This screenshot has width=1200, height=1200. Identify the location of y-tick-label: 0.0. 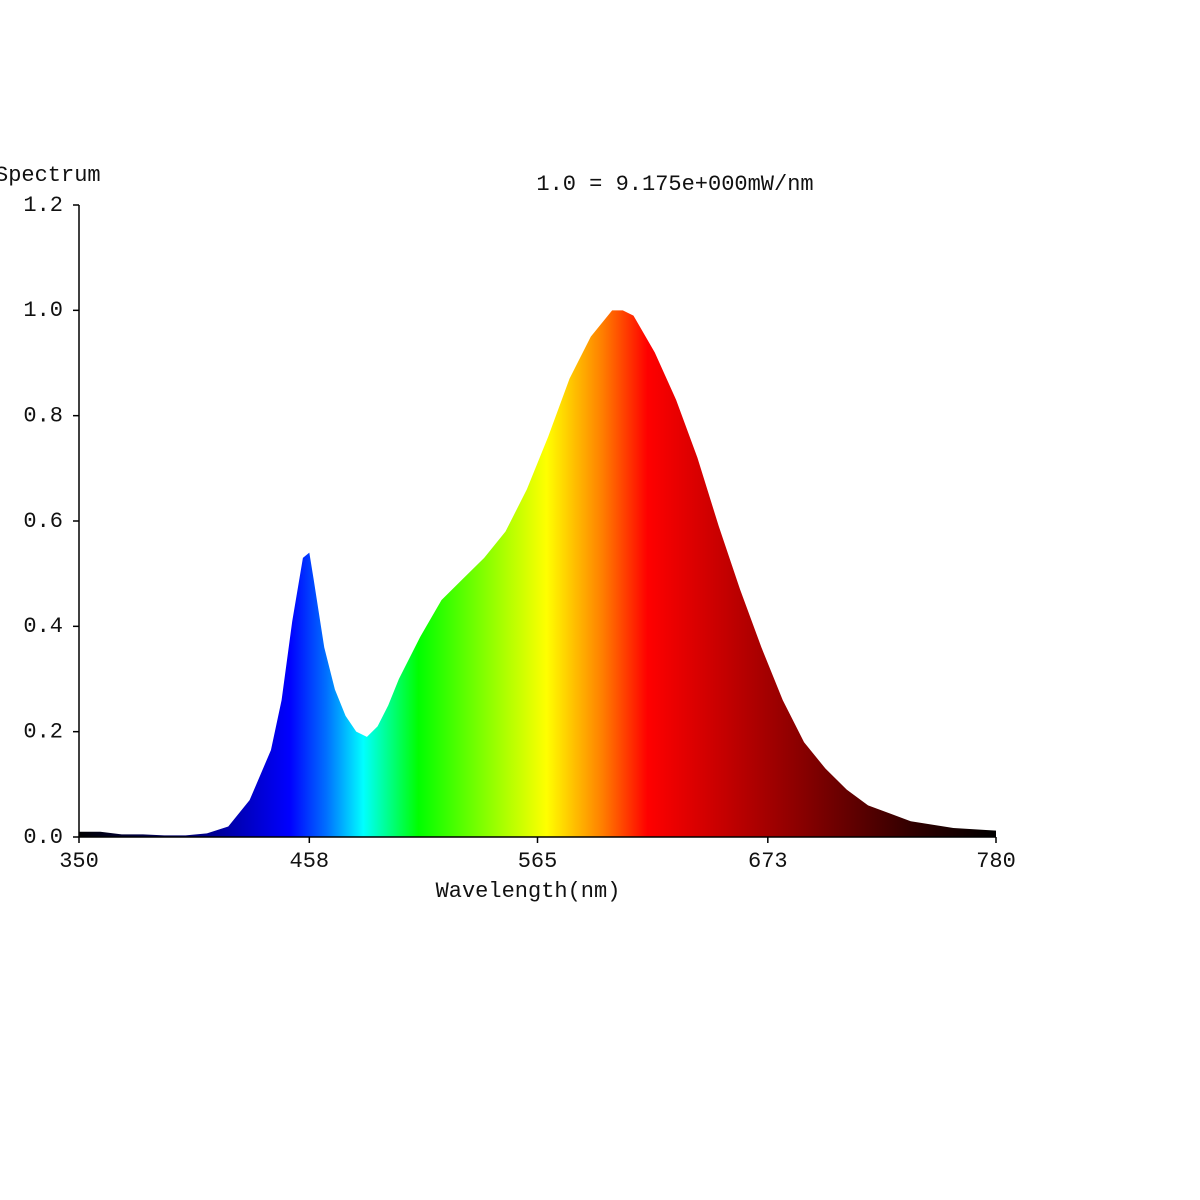
(43, 837).